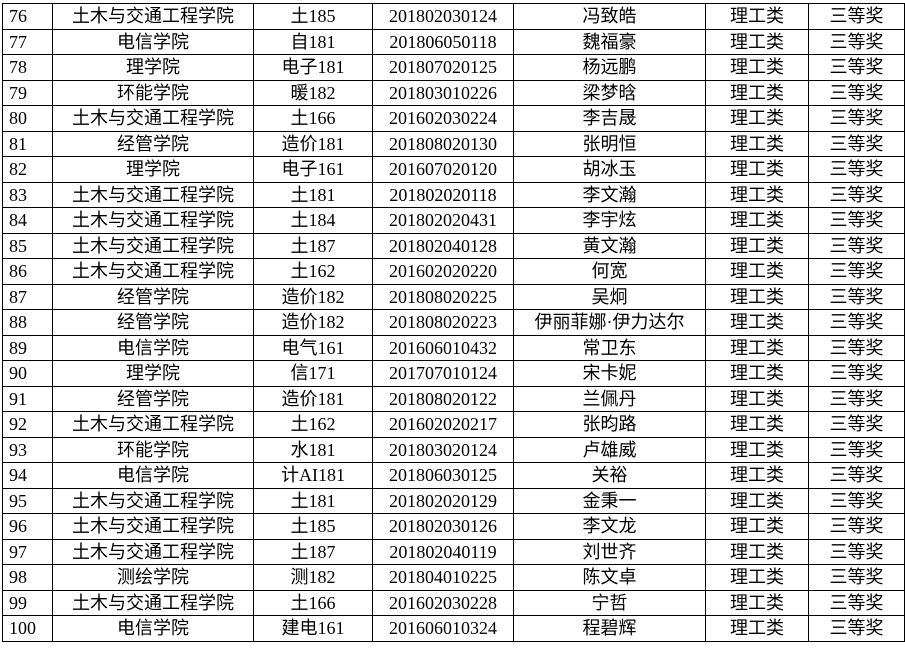 This screenshot has height=652, width=905. What do you see at coordinates (443, 67) in the screenshot?
I see `cell-id: 201807020125` at bounding box center [443, 67].